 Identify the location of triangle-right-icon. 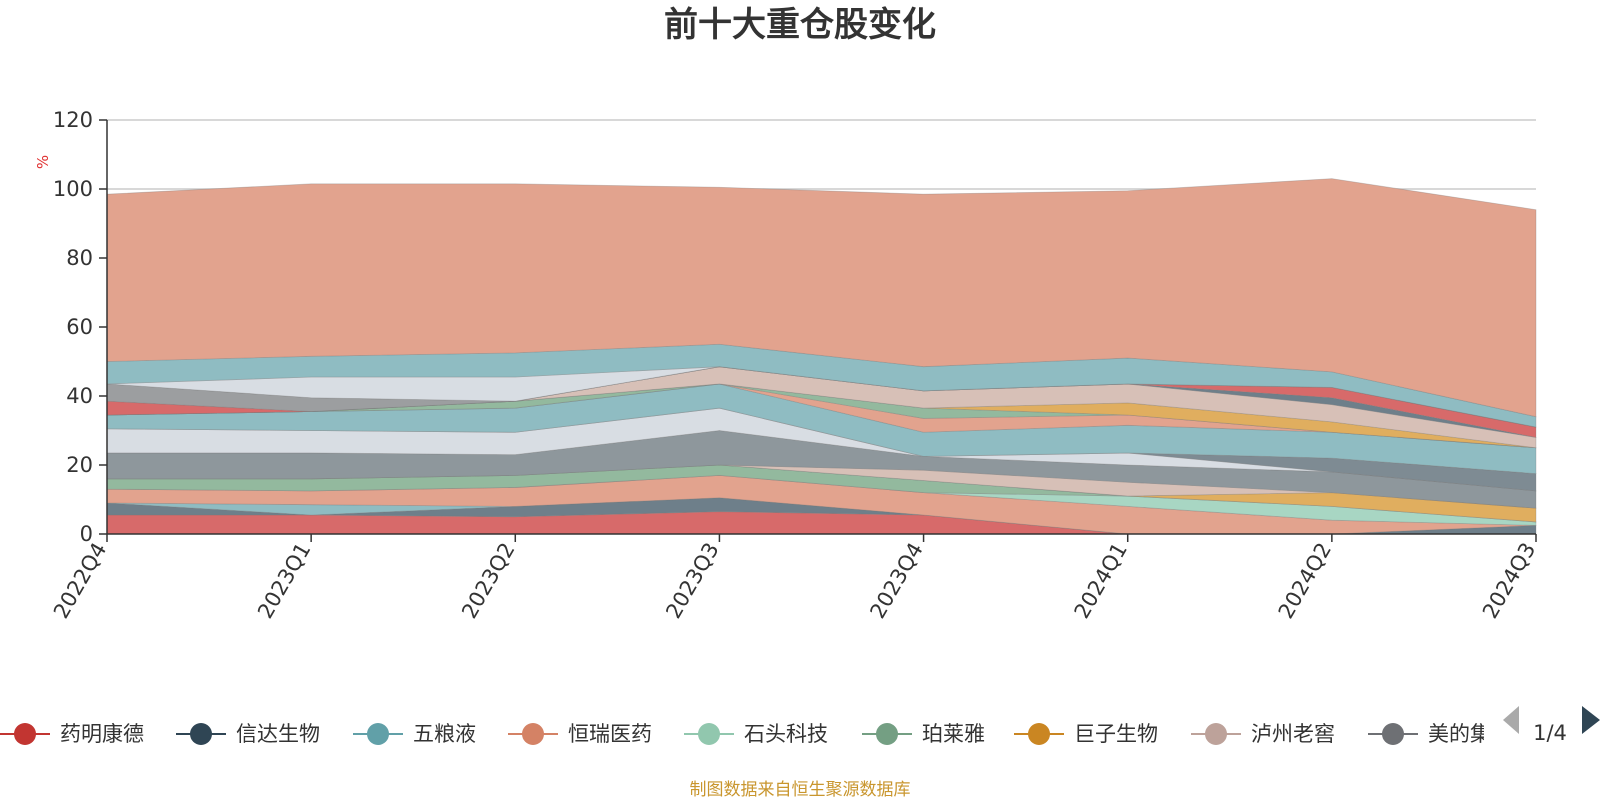
(1591, 720).